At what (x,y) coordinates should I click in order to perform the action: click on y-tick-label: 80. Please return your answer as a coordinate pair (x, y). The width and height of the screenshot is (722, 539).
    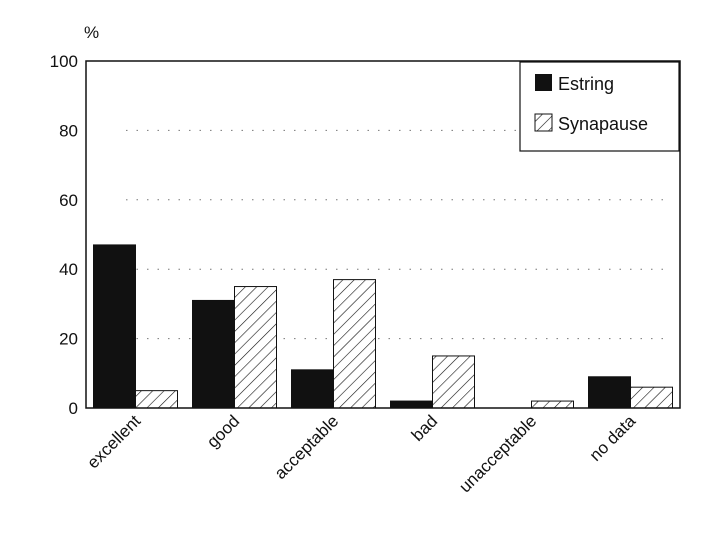
    Looking at the image, I should click on (68, 130).